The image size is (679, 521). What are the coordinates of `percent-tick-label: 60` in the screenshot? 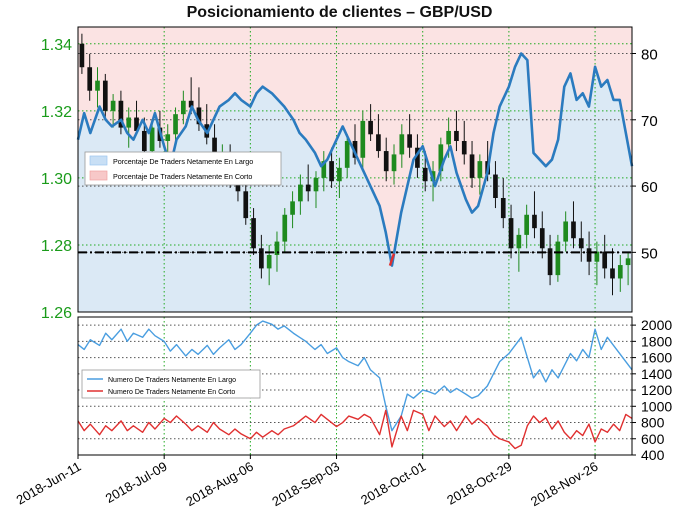 It's located at (649, 187).